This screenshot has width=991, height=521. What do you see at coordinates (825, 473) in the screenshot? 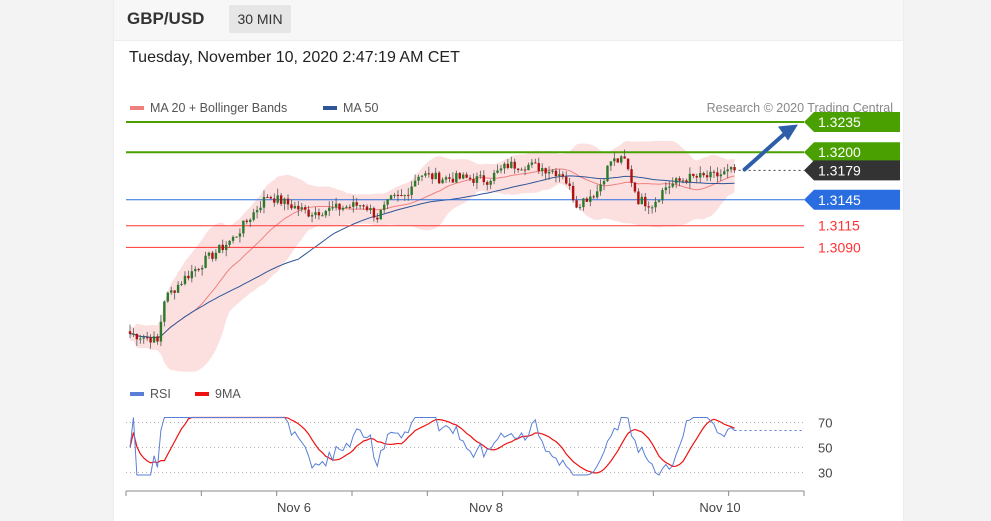
I see `rsi-tick-label: 30` at bounding box center [825, 473].